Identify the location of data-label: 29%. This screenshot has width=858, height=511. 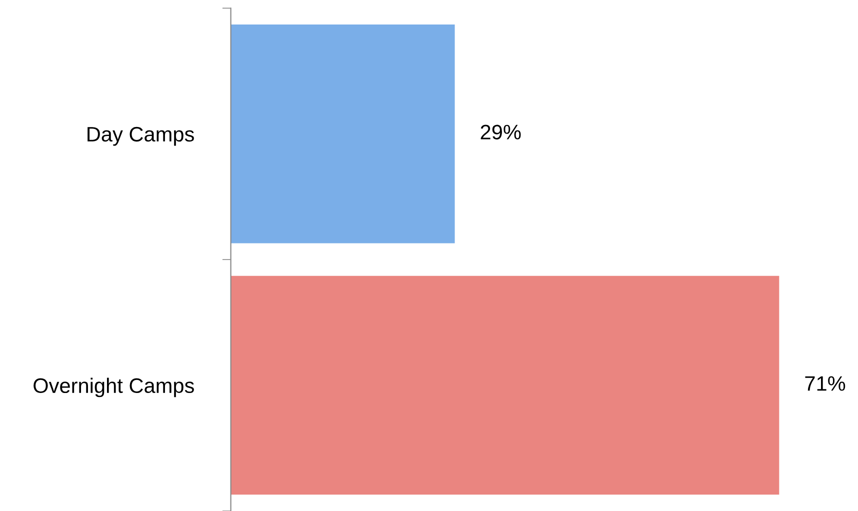
(500, 132).